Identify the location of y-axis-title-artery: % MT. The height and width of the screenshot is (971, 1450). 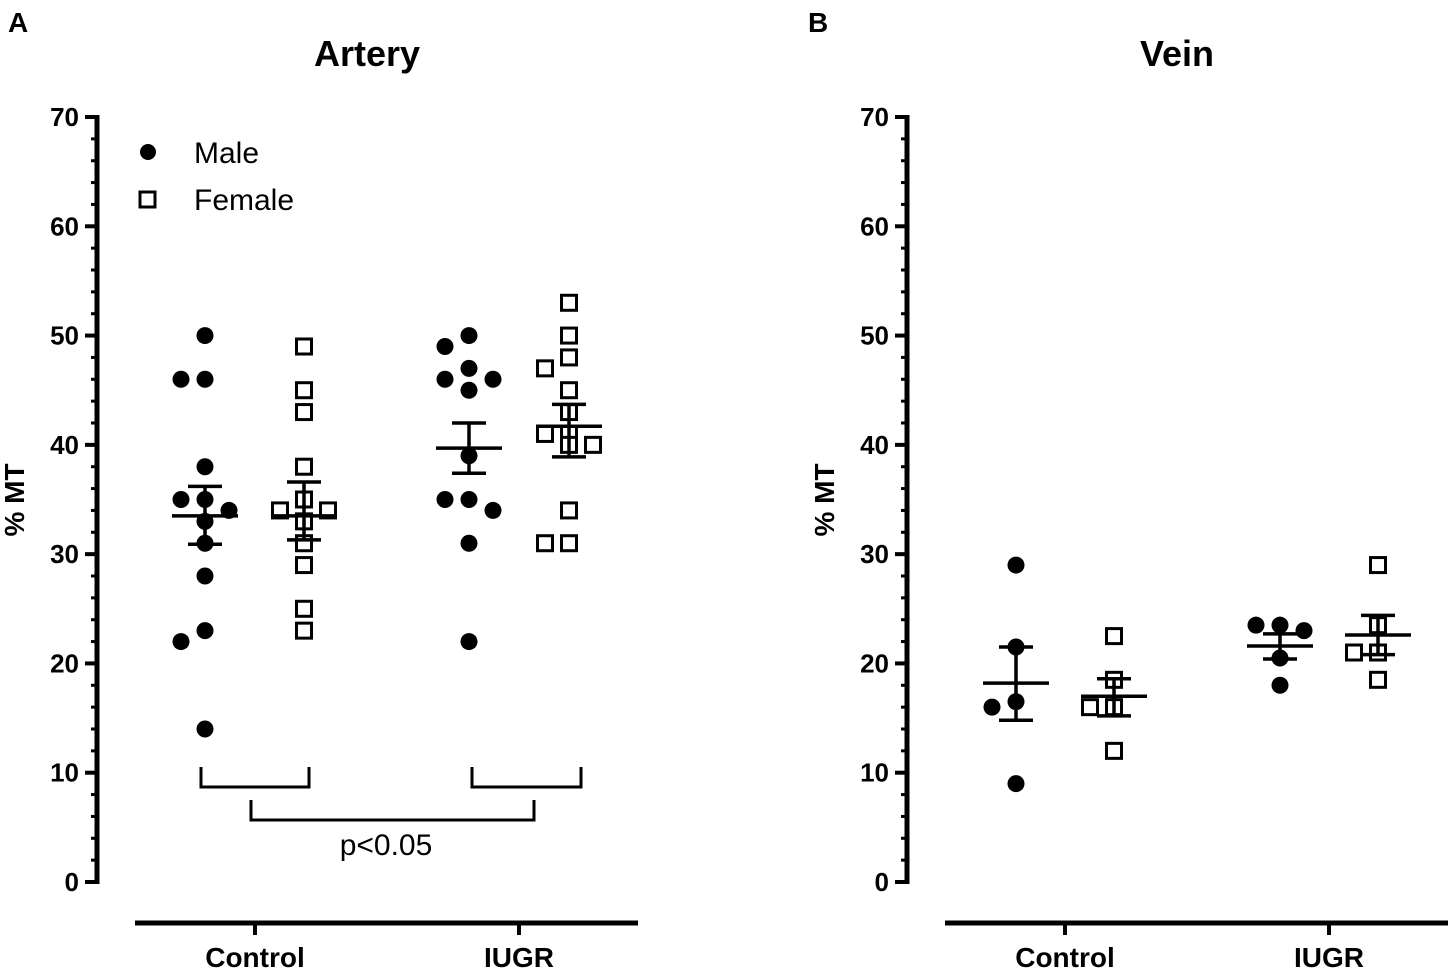
(15, 499).